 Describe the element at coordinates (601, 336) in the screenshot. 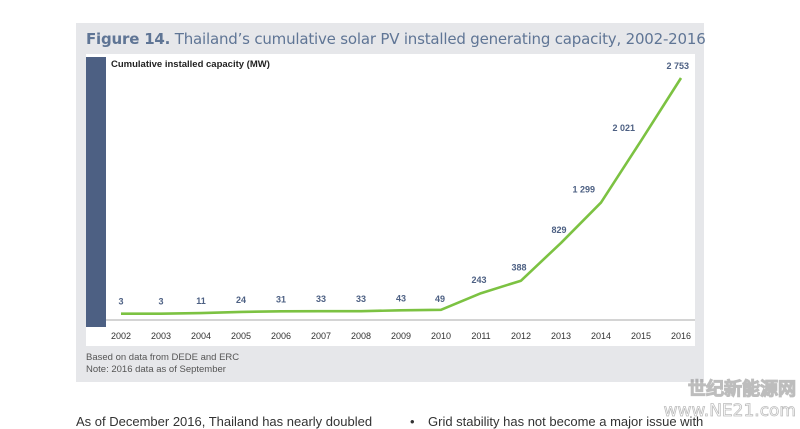

I see `x-tick-label: 2014` at that location.